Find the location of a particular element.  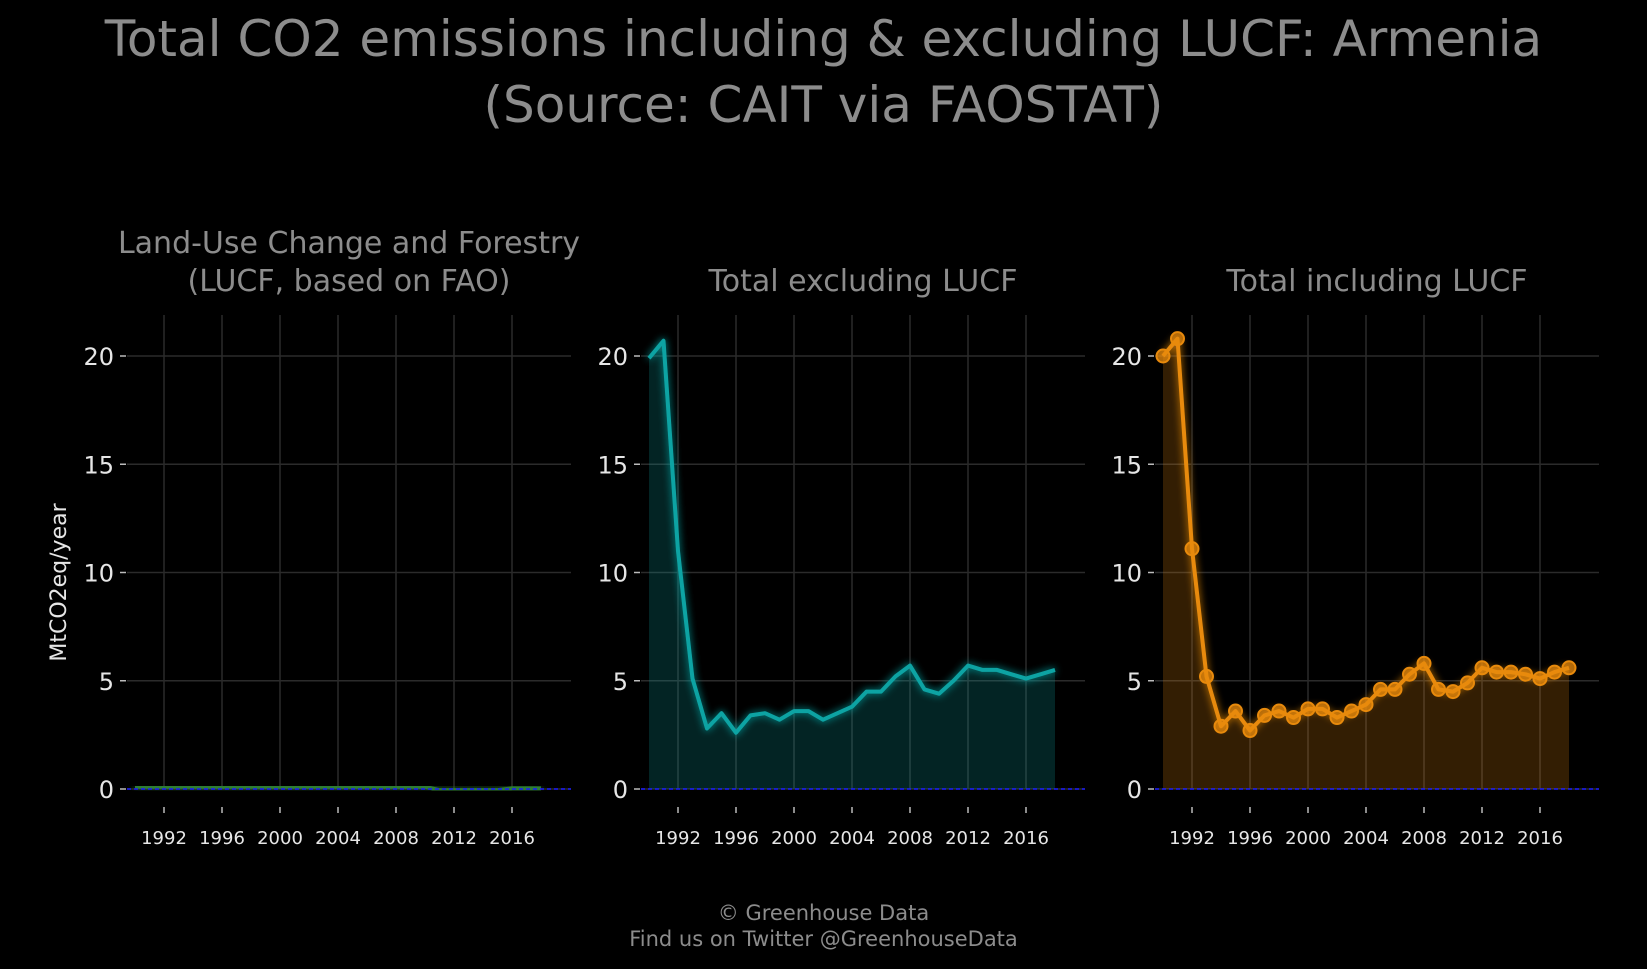

series-area-excl is located at coordinates (852, 564).